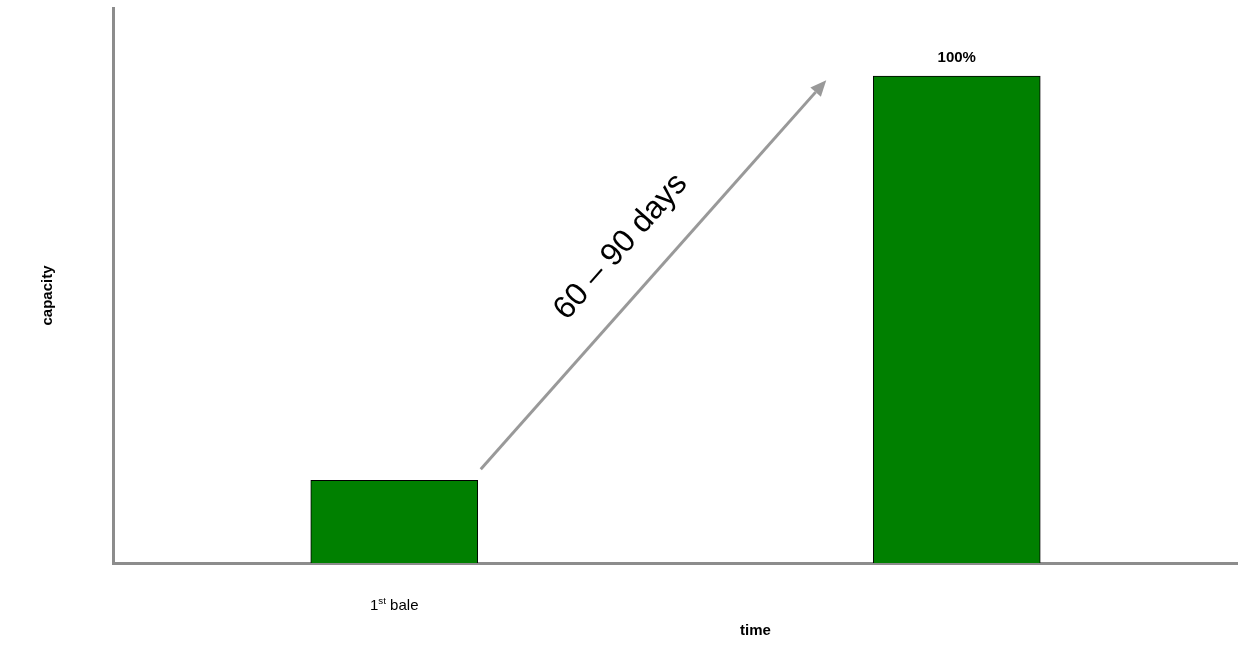  Describe the element at coordinates (755, 629) in the screenshot. I see `x-axis-title: time` at that location.